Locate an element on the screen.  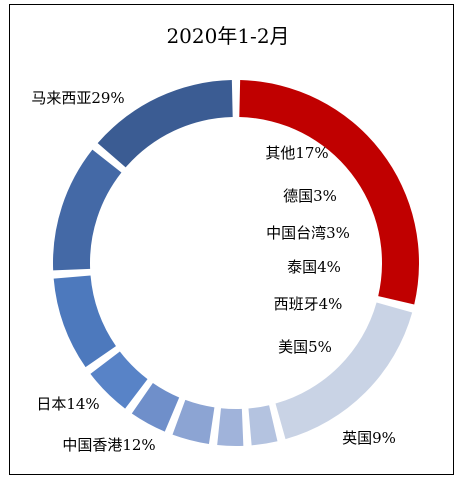
chart-title: 2020年1-2月 is located at coordinates (227, 36).